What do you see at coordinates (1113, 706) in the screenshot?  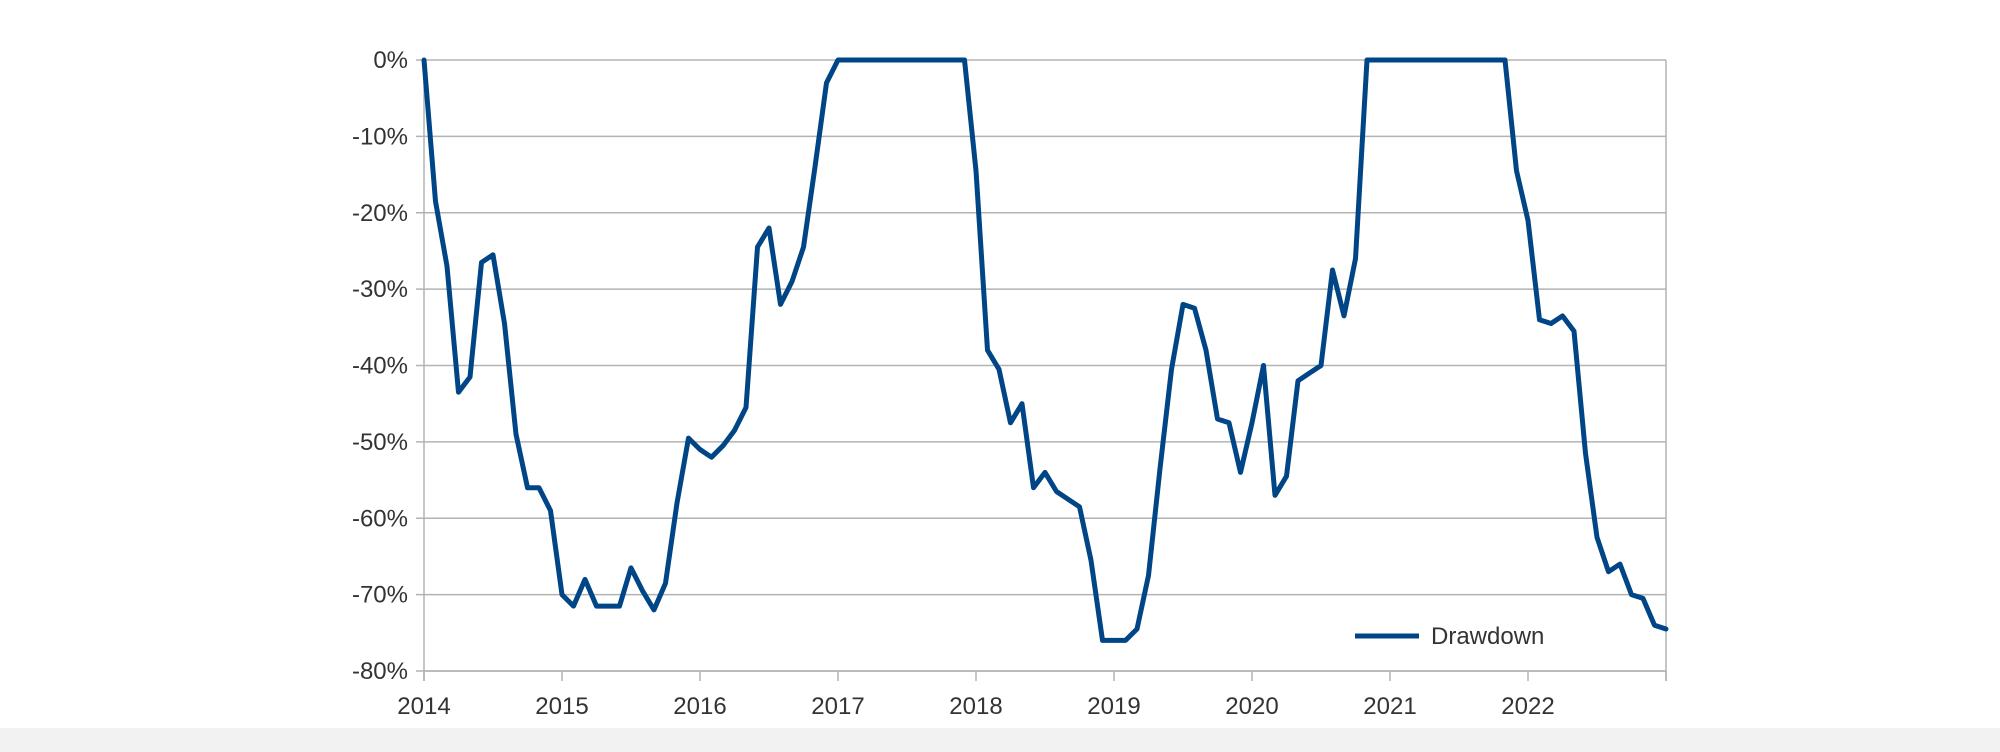 I see `x-tick-label: 2019` at bounding box center [1113, 706].